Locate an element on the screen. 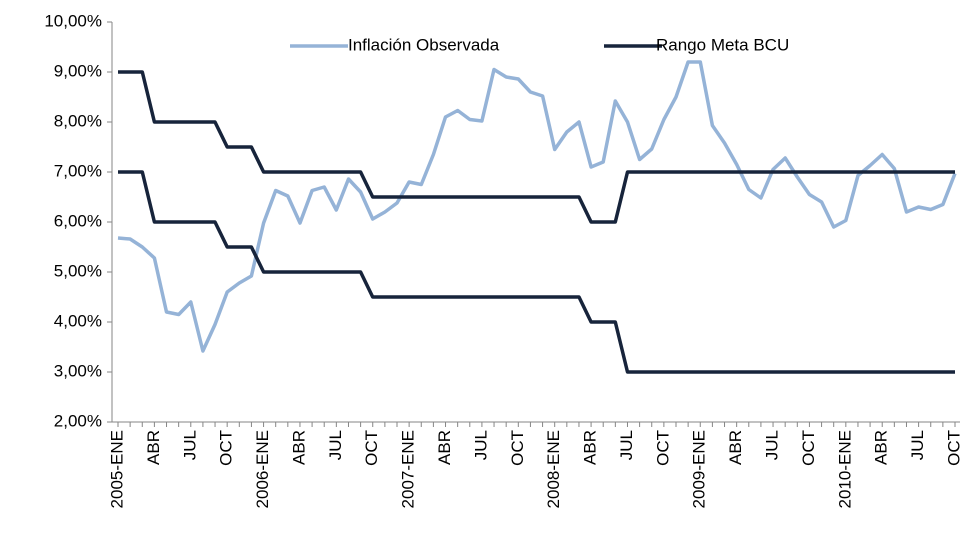  legend-label: Rango Meta BCU is located at coordinates (722, 44).